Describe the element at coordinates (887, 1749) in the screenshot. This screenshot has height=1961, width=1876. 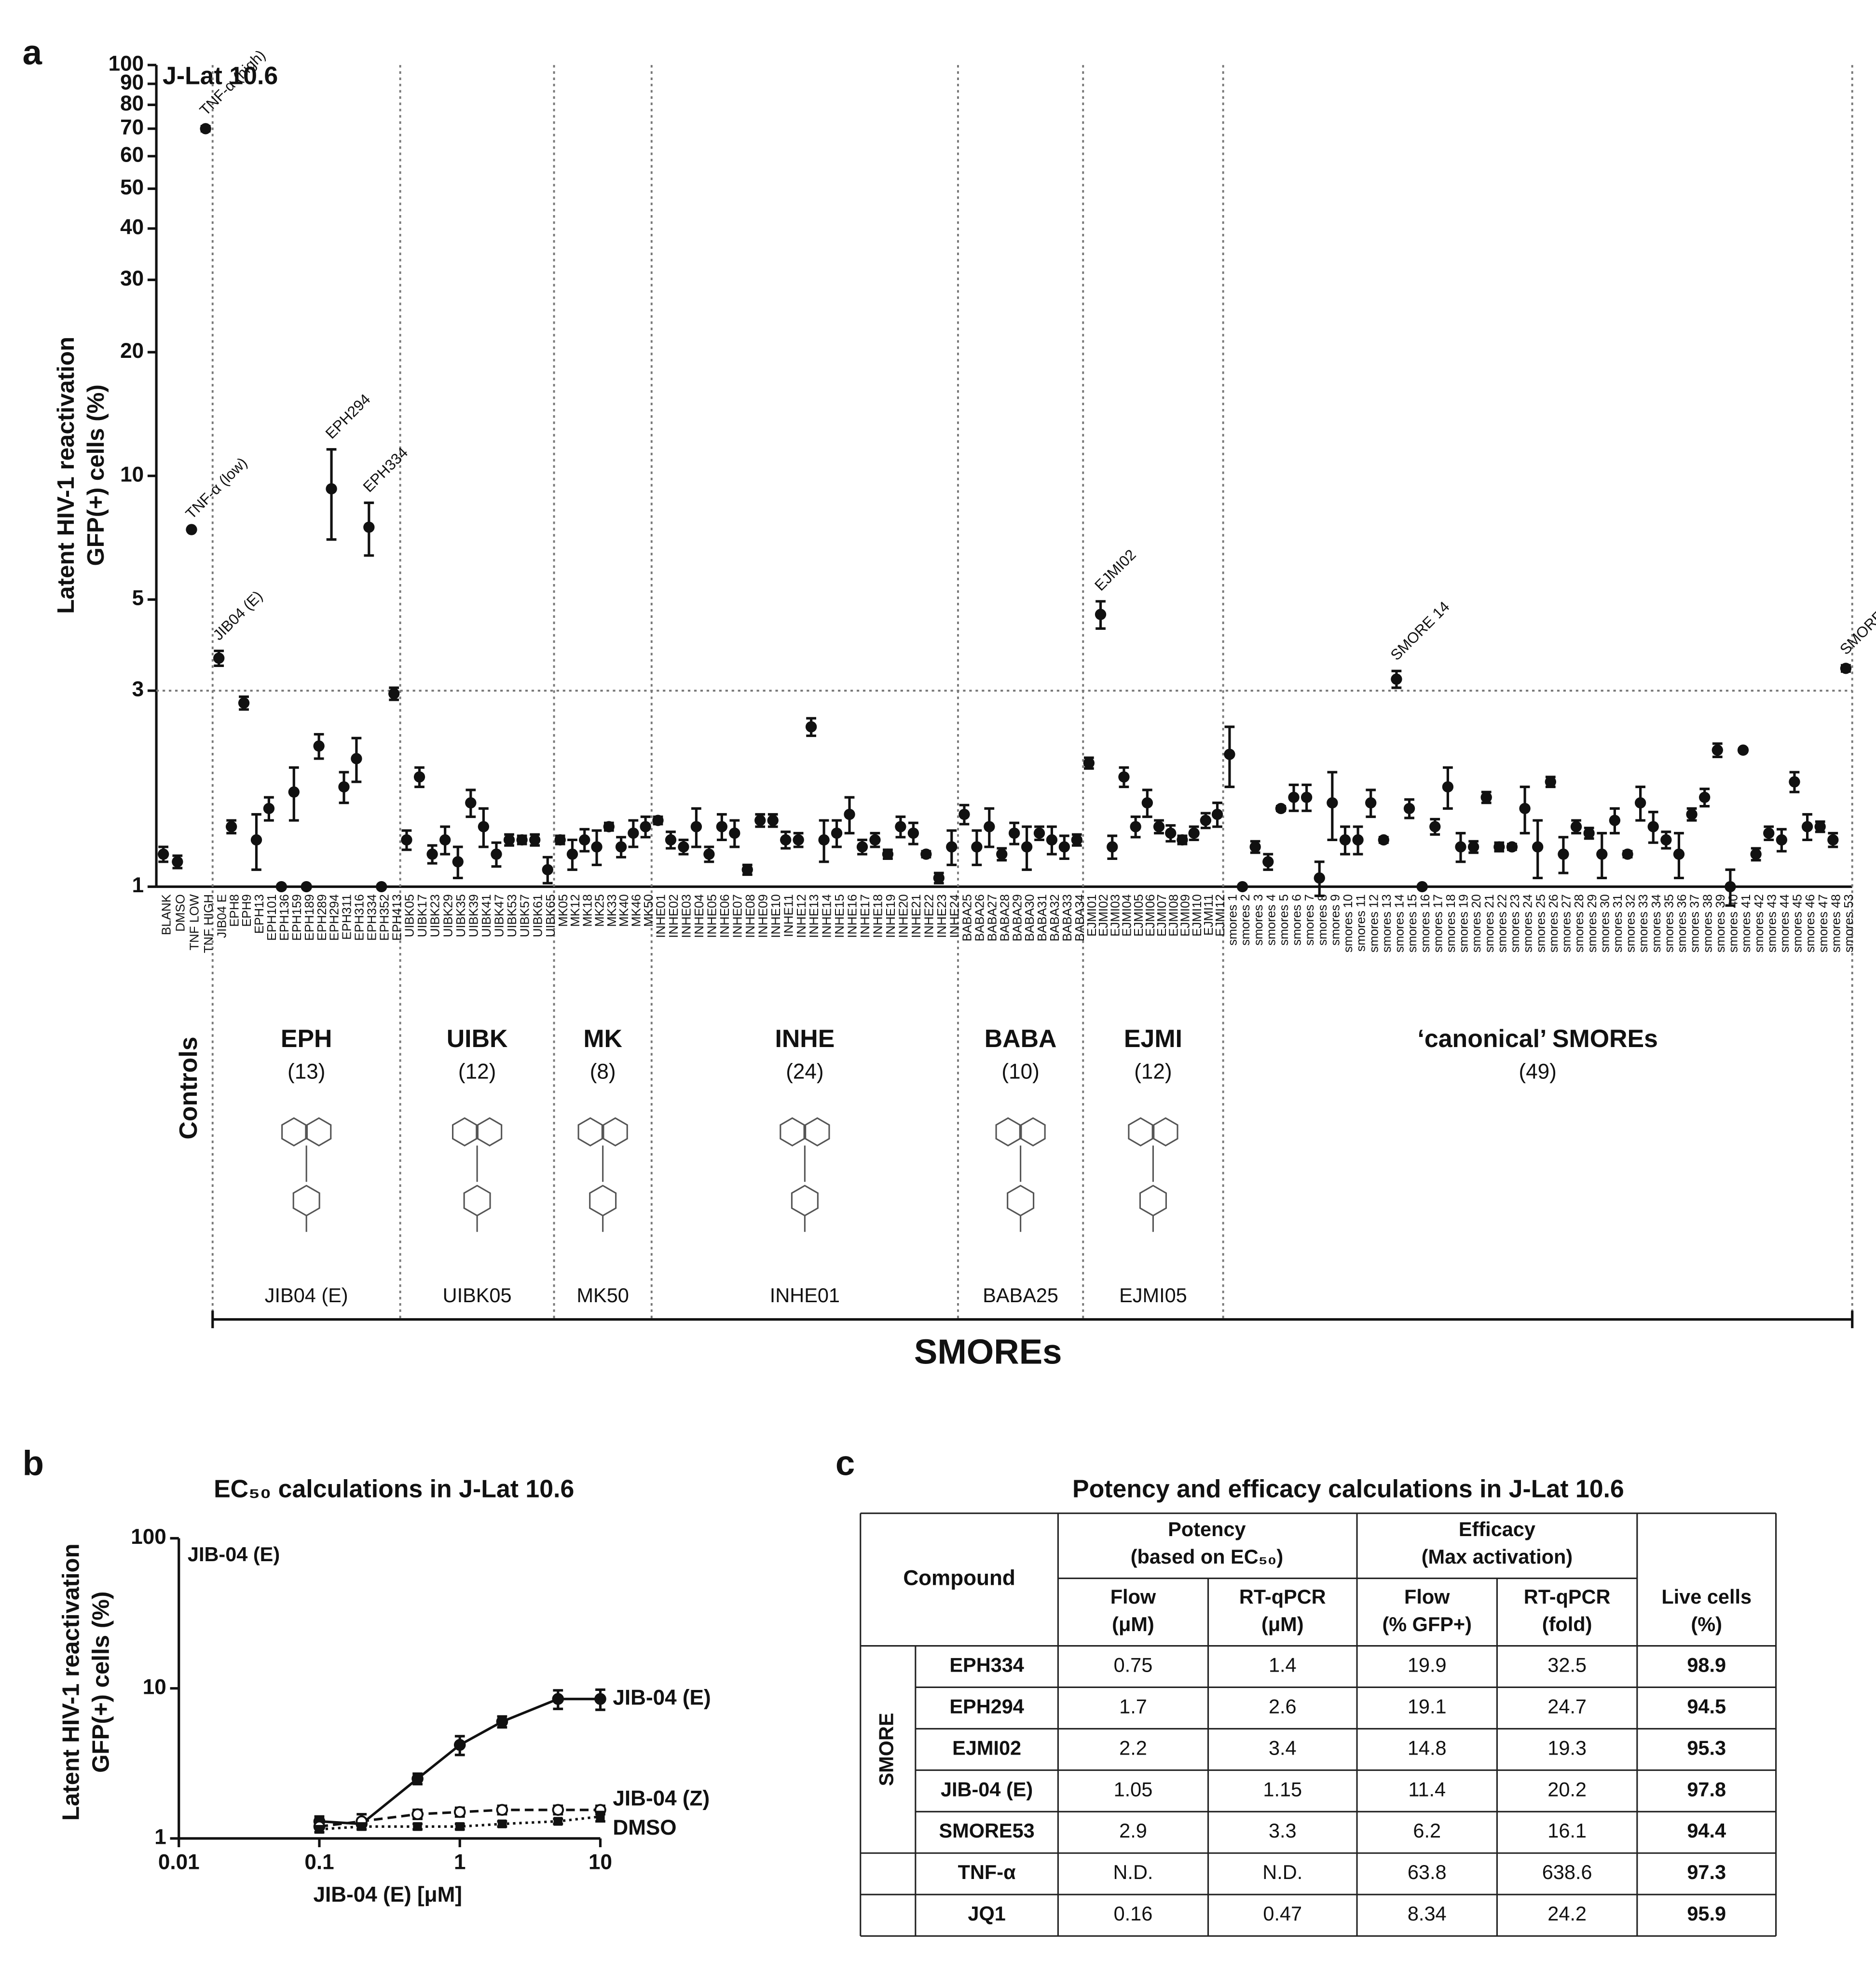
I see `row-group-label: SMORE` at that location.